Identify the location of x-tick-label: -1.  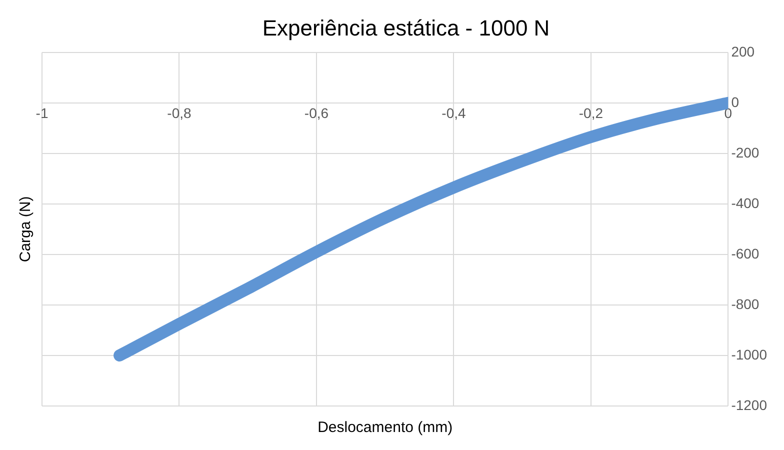
(42, 113).